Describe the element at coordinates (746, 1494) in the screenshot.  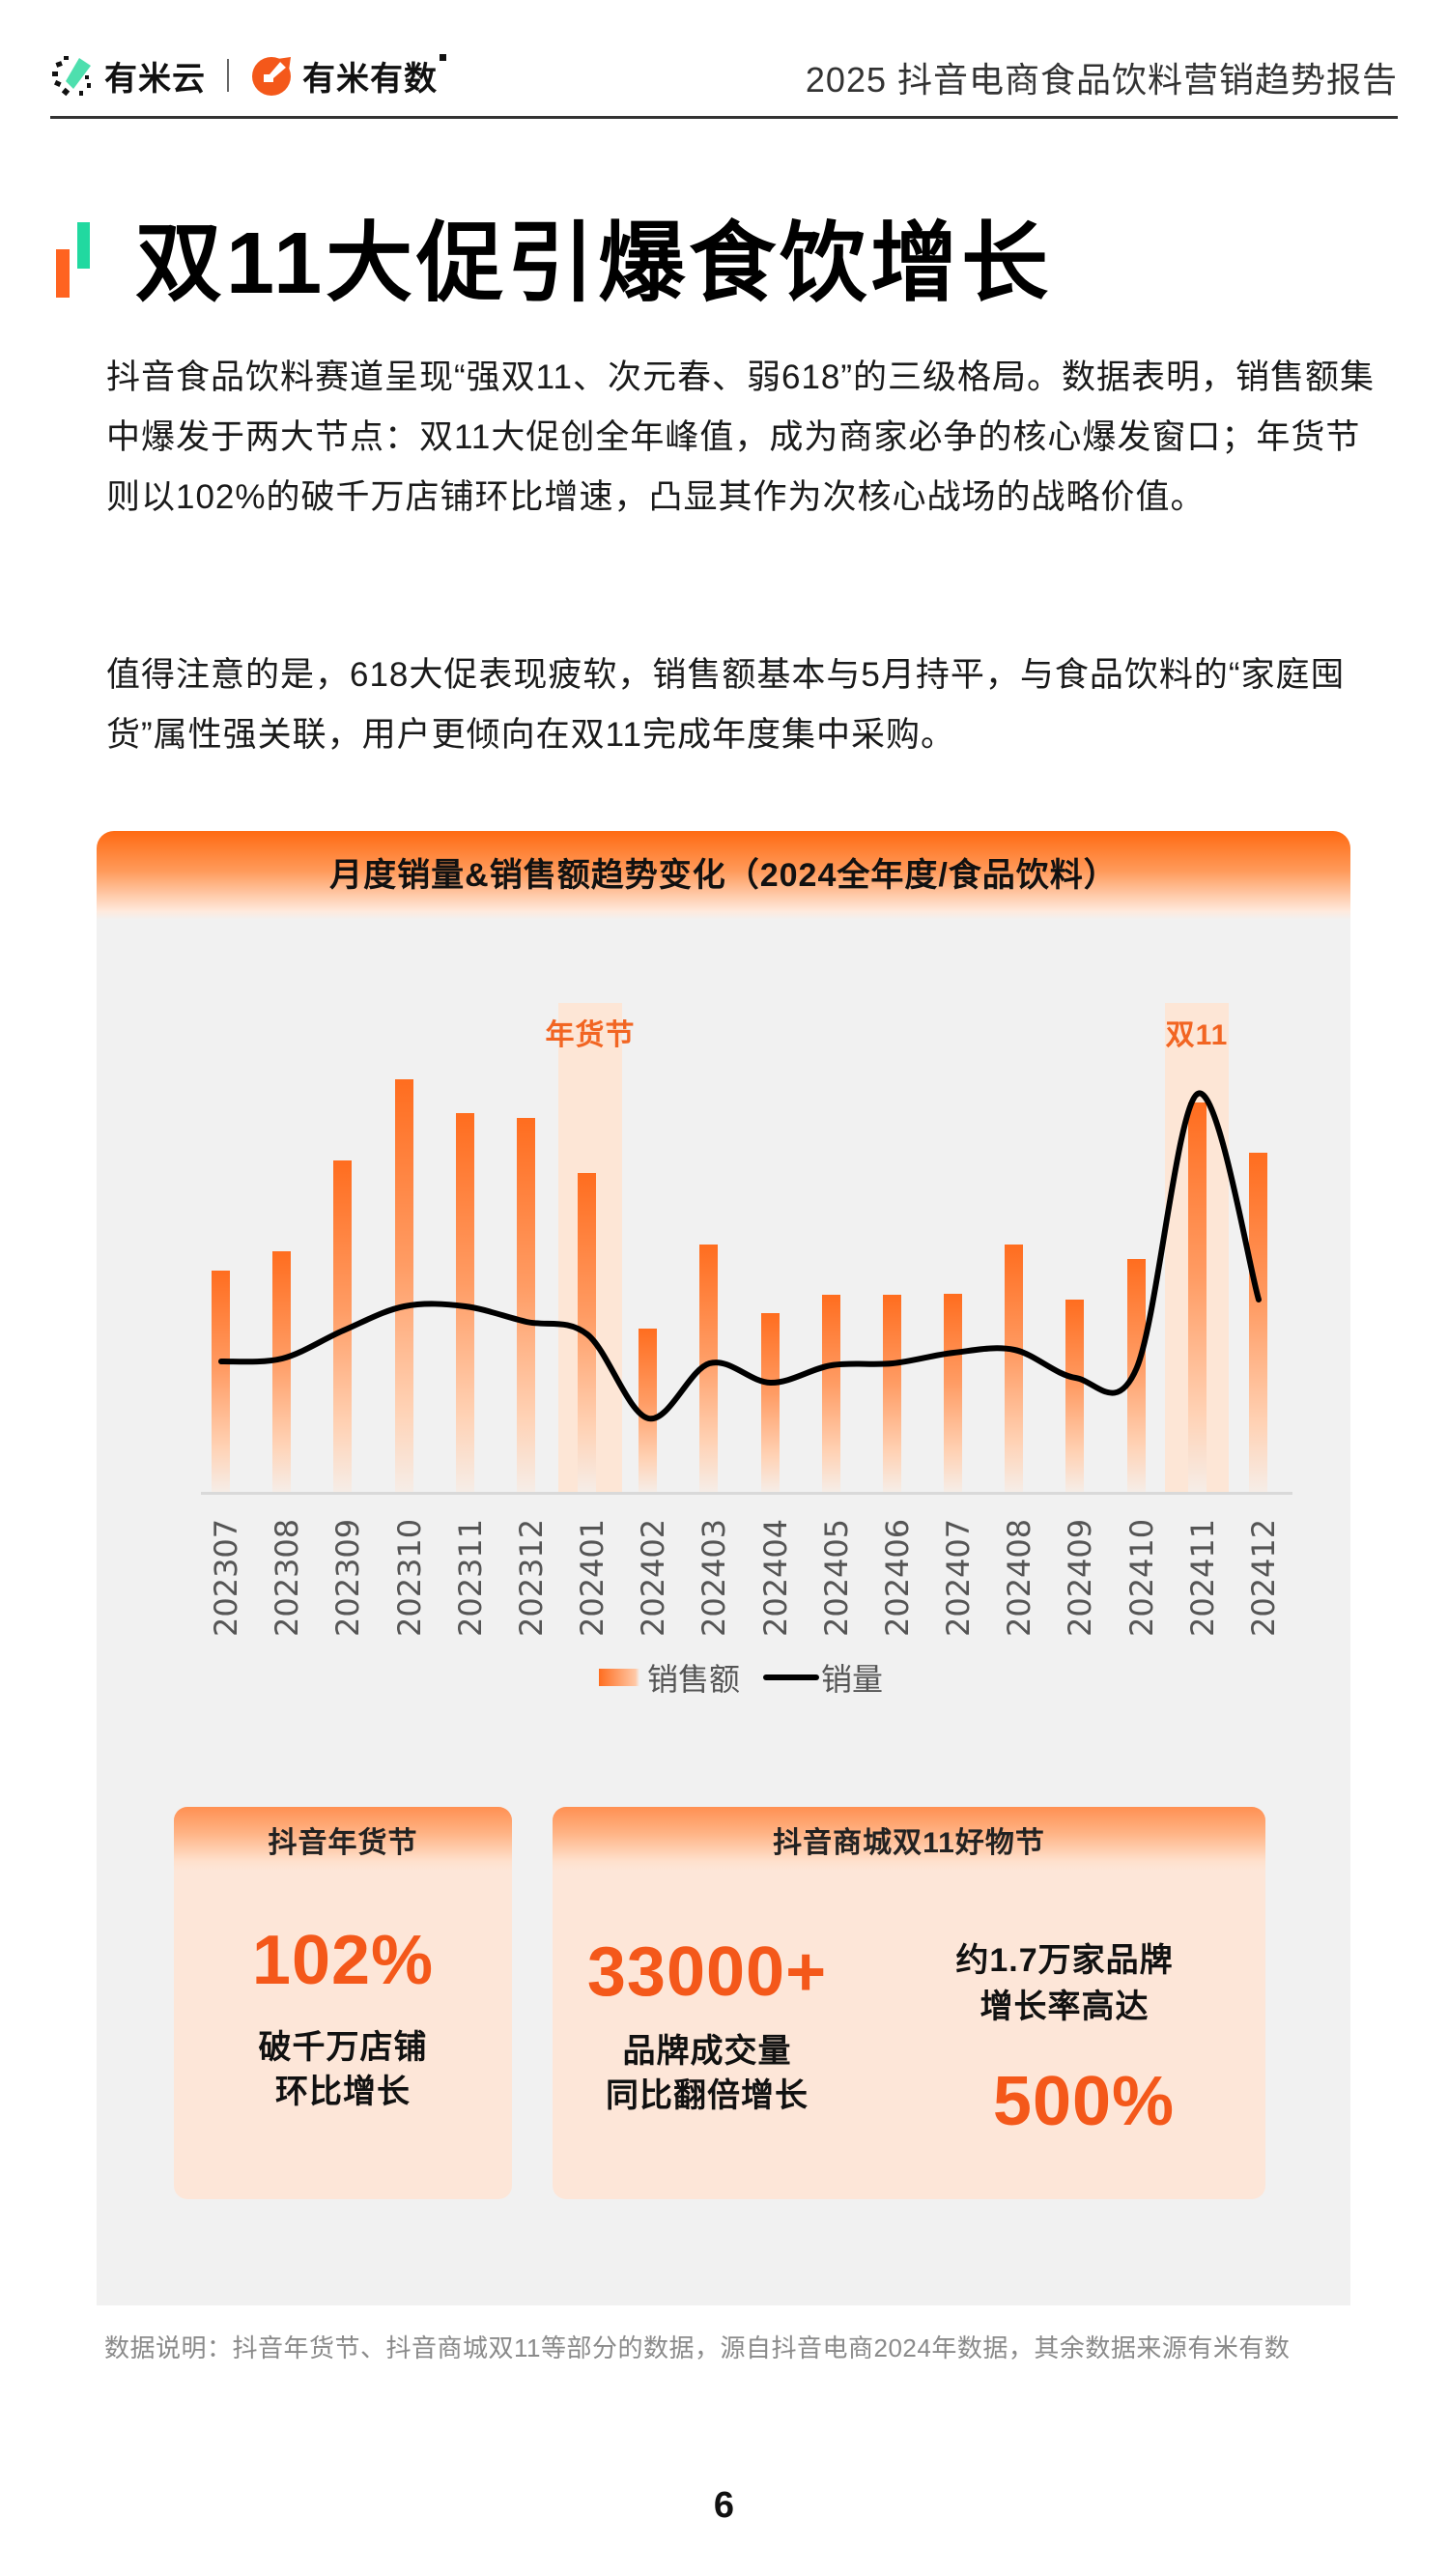
I see `x-axis-line` at that location.